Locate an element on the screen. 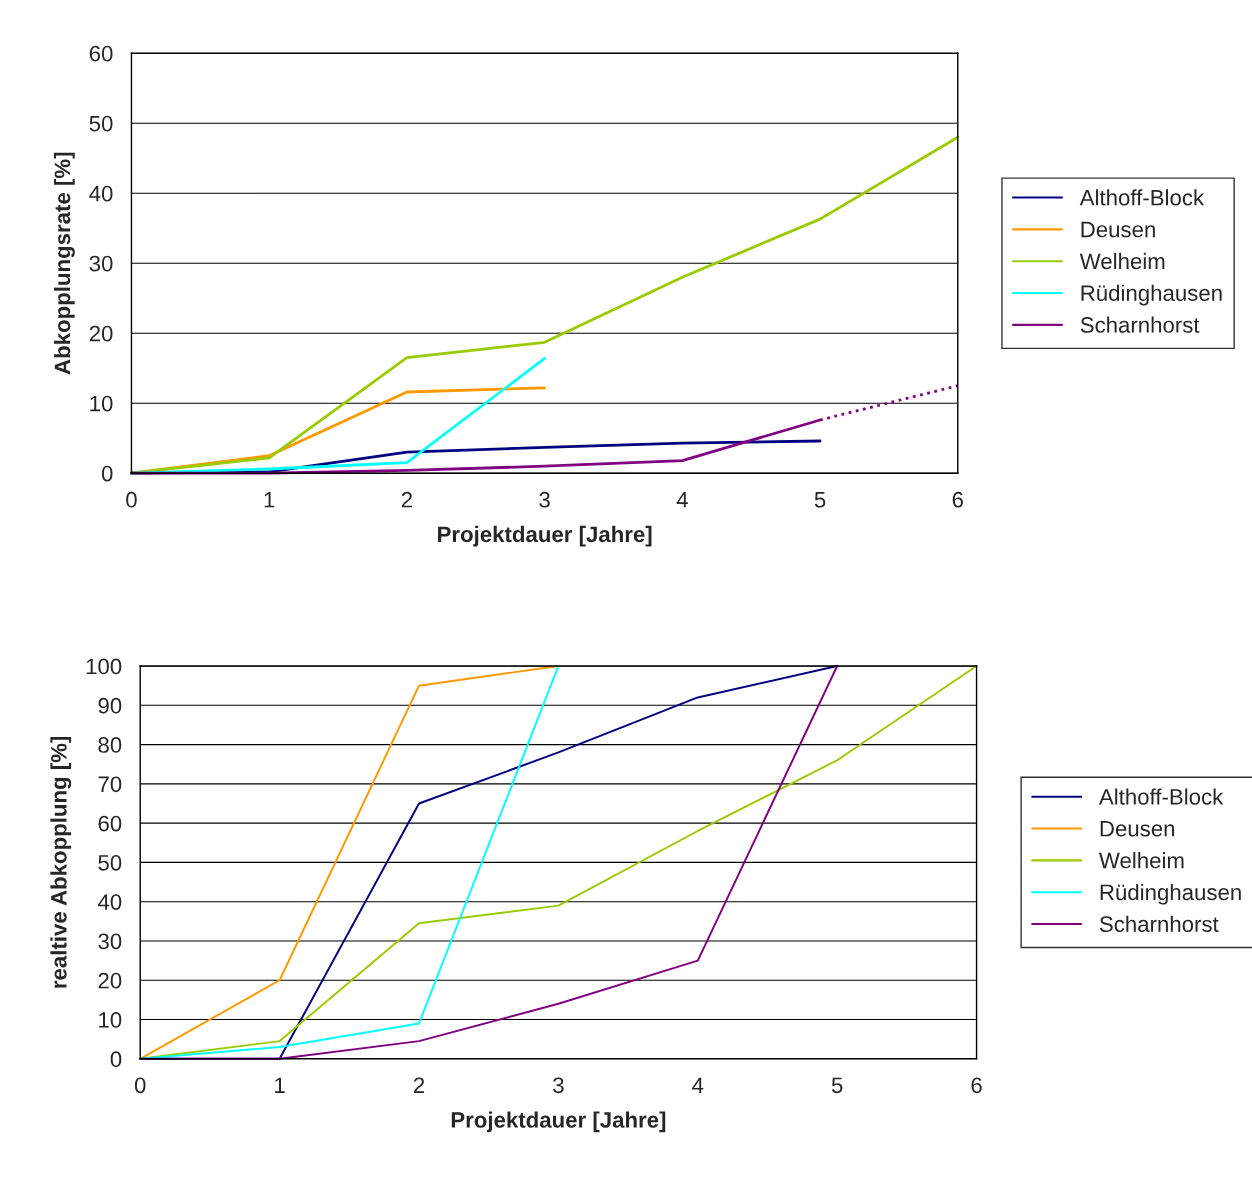  y-tick-label: 100 is located at coordinates (104, 666).